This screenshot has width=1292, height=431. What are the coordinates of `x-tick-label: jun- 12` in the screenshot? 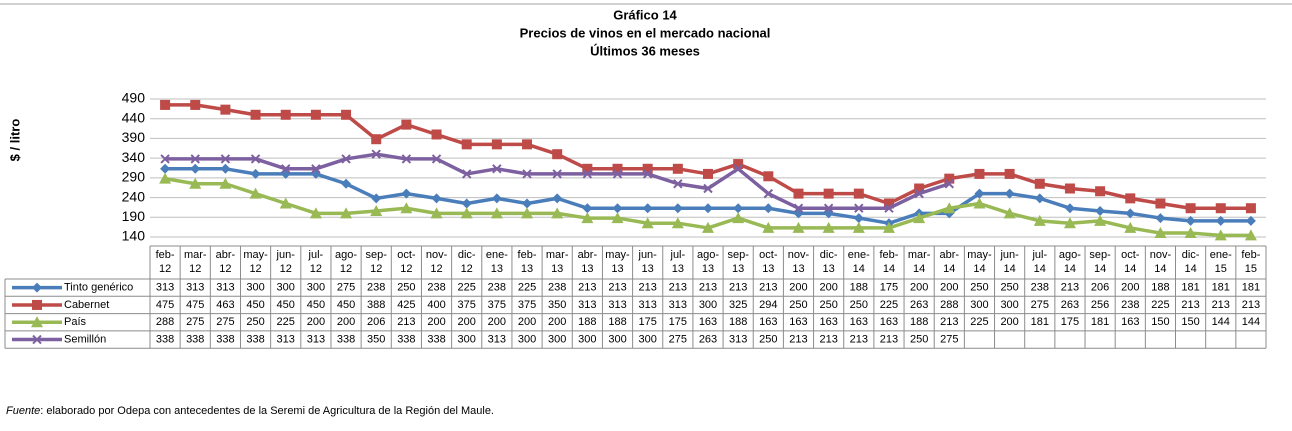 It's located at (286, 262).